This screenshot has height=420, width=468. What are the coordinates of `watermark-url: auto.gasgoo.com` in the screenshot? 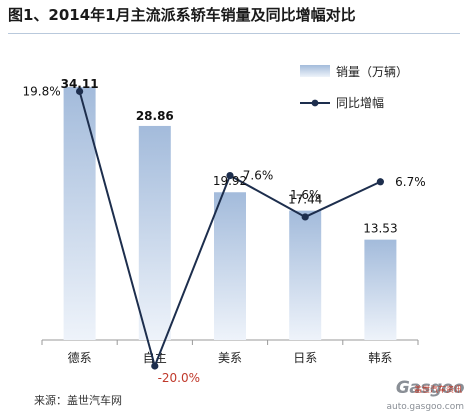 It's located at (425, 407).